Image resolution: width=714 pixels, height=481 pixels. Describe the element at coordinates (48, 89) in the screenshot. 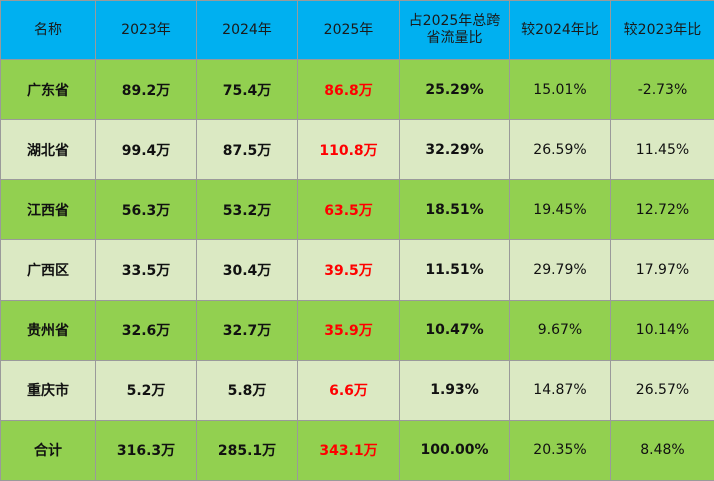

I see `cell-name: 广东省` at that location.